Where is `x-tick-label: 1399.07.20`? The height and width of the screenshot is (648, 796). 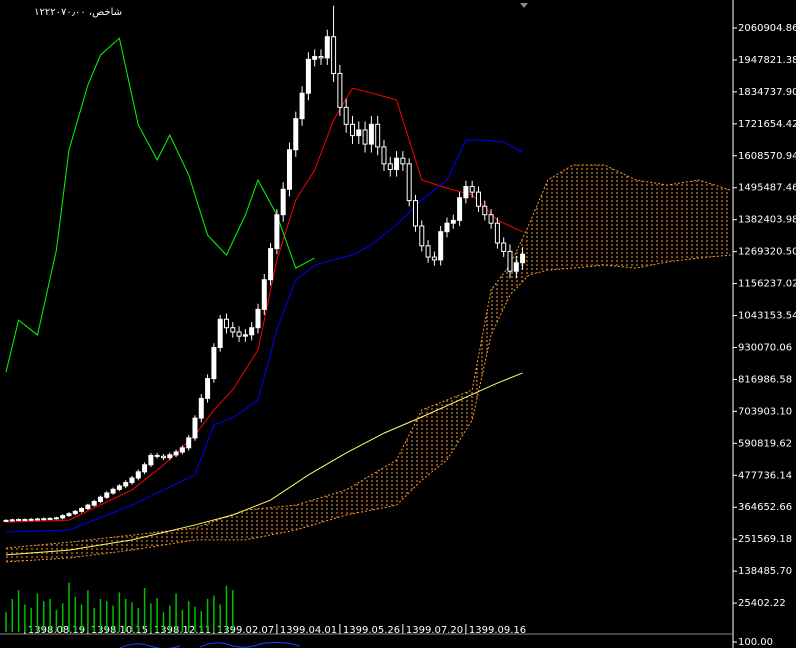 x-tick-label: 1399.07.20 is located at coordinates (434, 630).